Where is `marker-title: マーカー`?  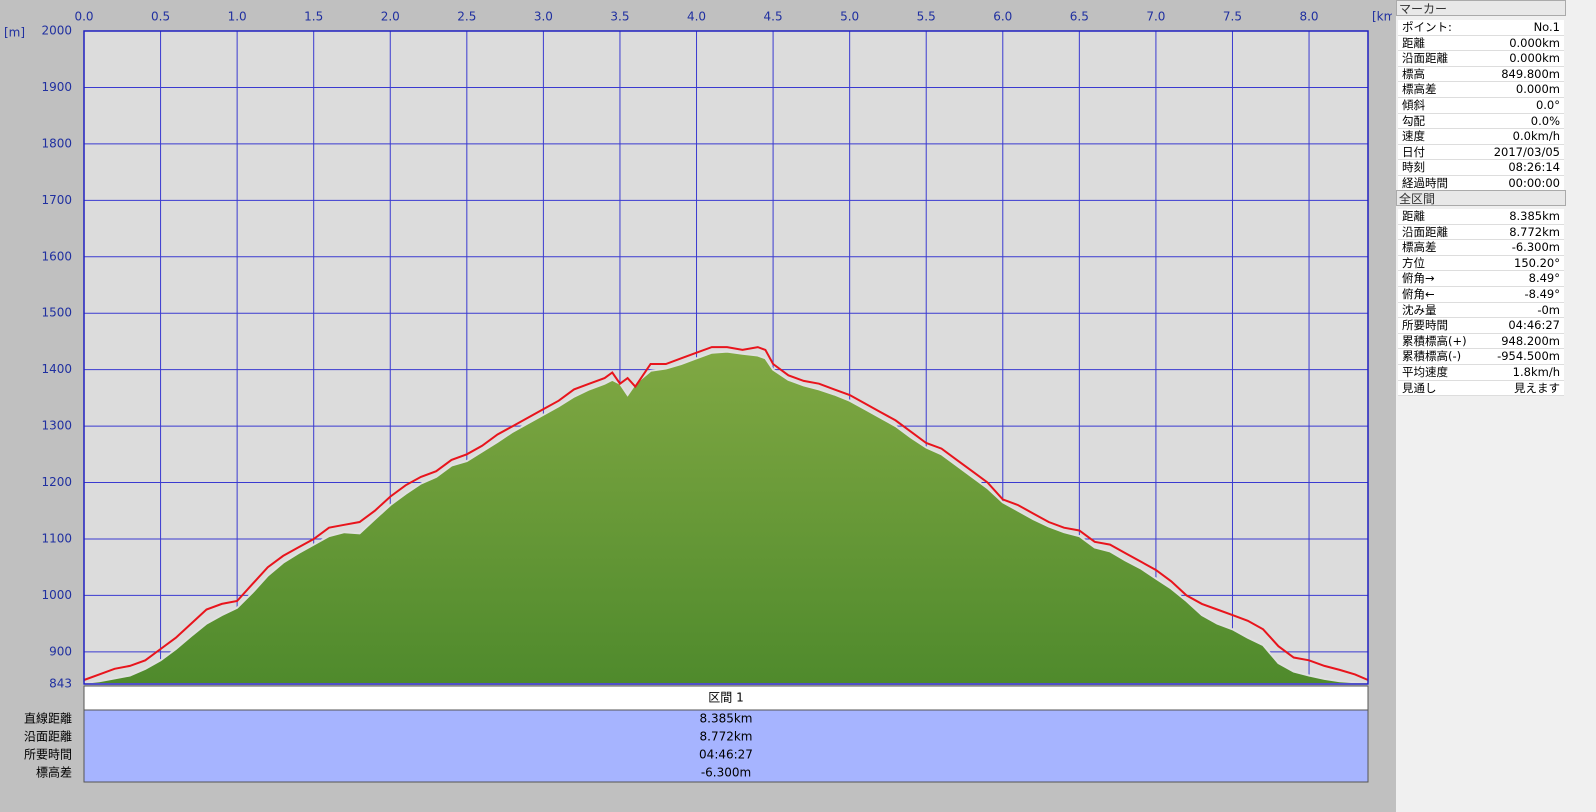 marker-title: マーカー is located at coordinates (1481, 8).